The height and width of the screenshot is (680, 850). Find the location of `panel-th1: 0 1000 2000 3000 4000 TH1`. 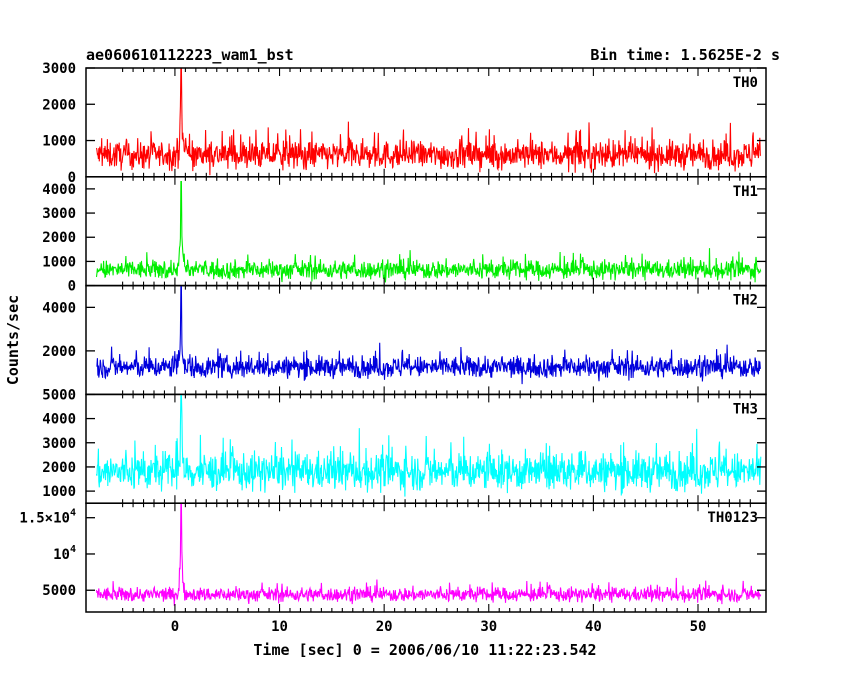

panel-th1: 0 1000 2000 3000 4000 TH1 is located at coordinates (404, 235).